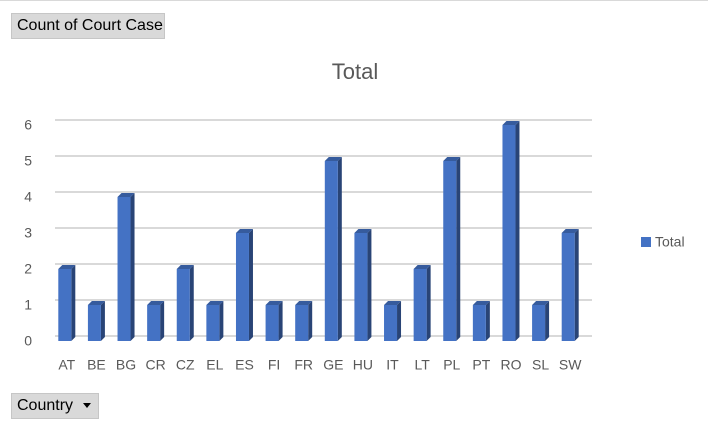  What do you see at coordinates (66, 365) in the screenshot?
I see `x-tick-label: AT` at bounding box center [66, 365].